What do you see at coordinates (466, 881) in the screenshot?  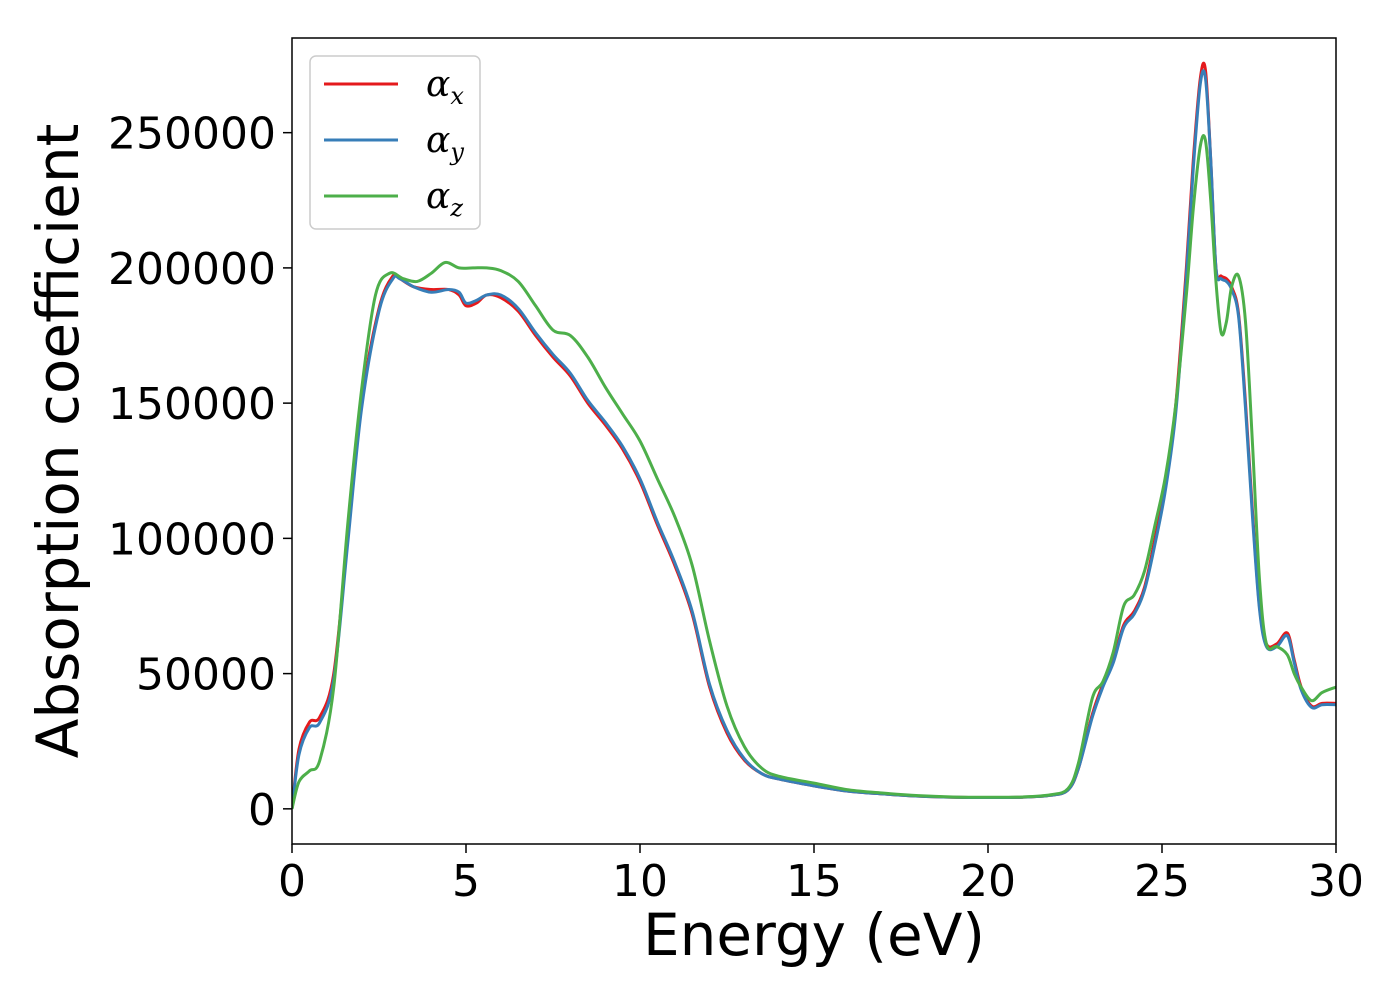 I see `x-tick-label: 5` at bounding box center [466, 881].